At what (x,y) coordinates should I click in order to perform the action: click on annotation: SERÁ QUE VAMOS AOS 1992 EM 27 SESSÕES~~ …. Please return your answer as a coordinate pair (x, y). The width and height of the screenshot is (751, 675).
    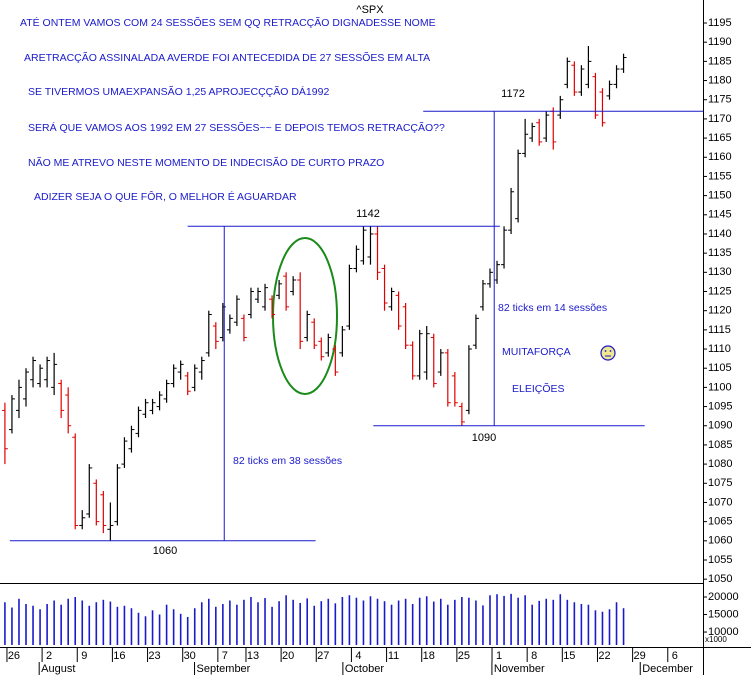
    Looking at the image, I should click on (236, 127).